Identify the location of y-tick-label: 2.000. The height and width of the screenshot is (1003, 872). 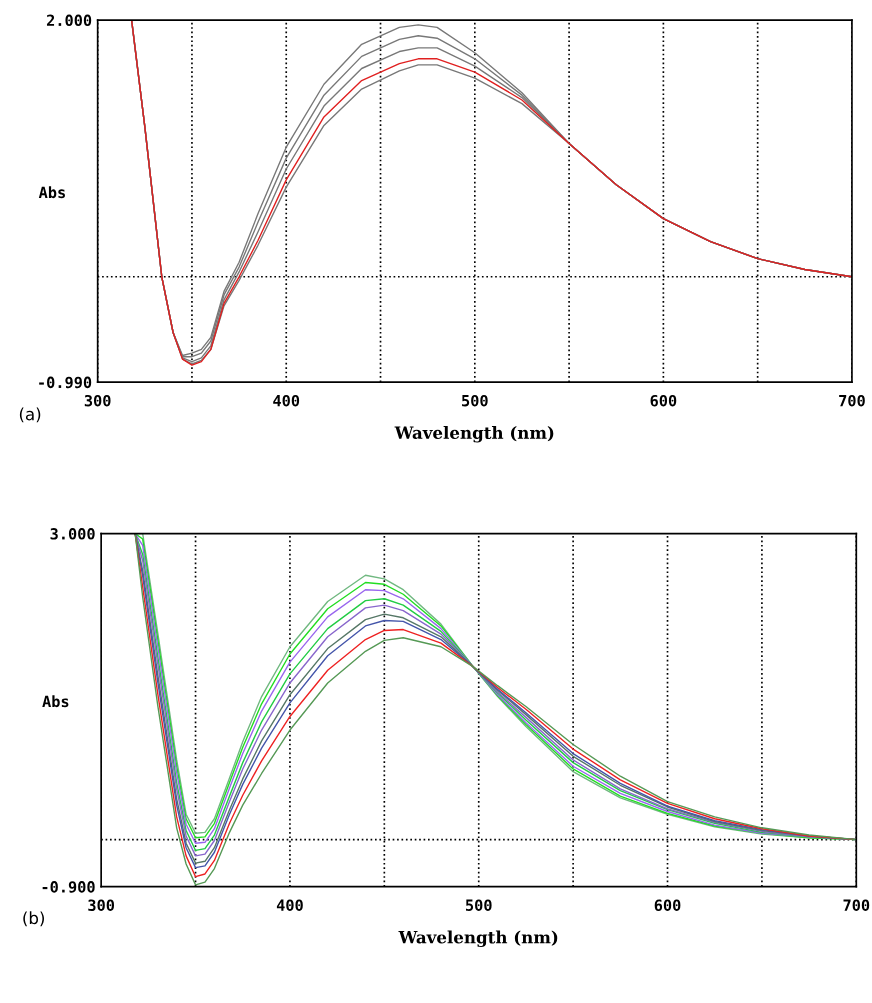
(69, 20).